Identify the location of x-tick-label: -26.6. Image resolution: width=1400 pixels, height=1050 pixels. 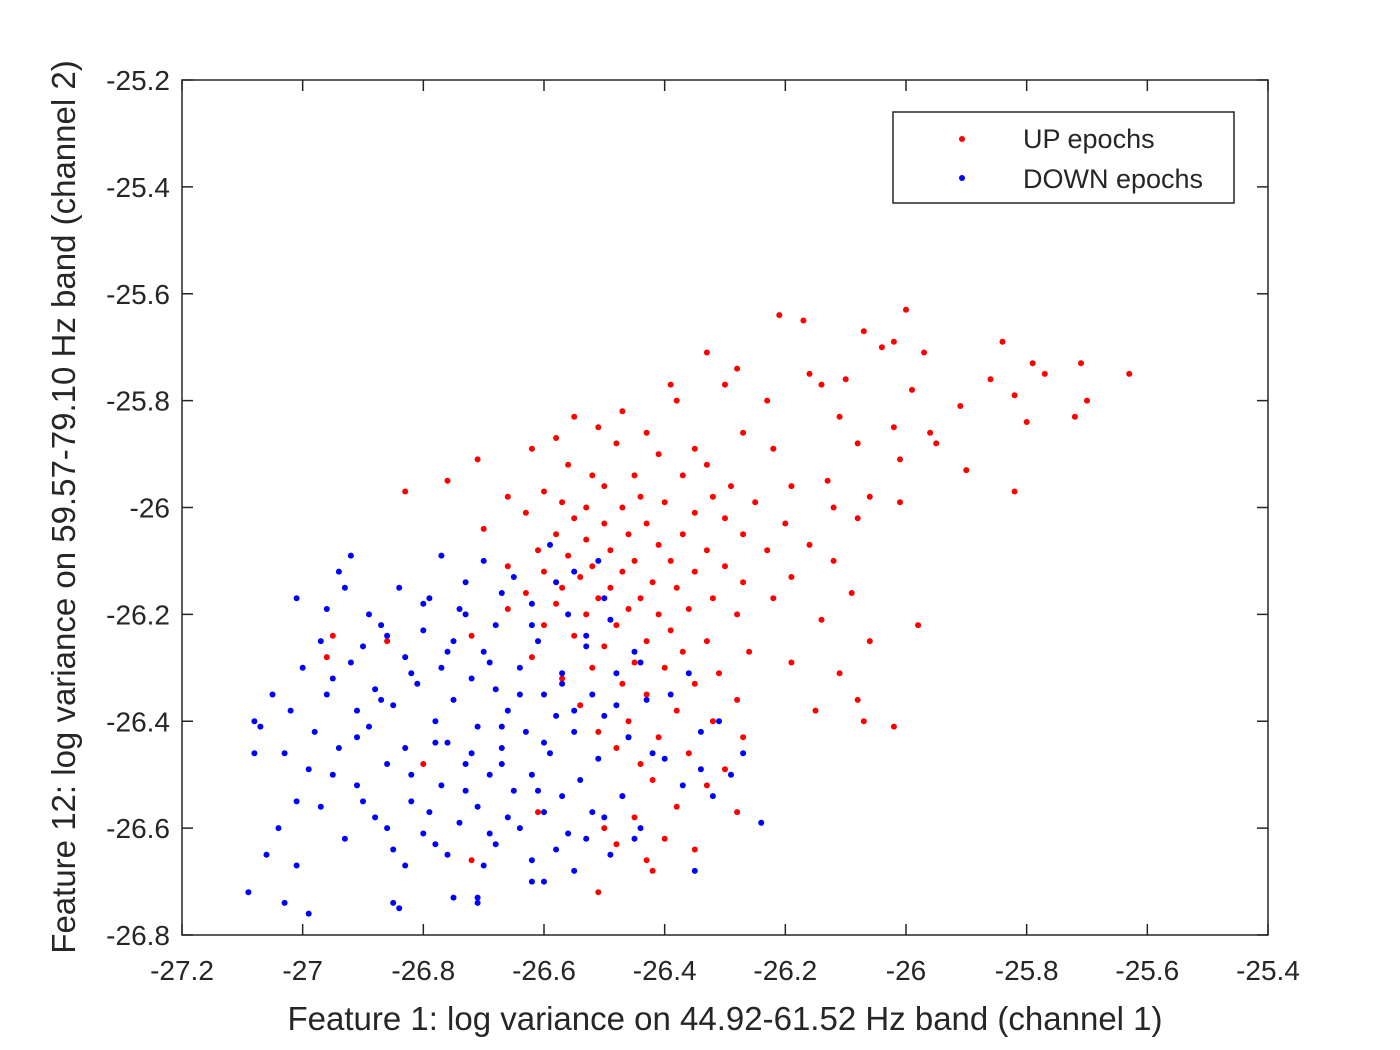
(544, 970).